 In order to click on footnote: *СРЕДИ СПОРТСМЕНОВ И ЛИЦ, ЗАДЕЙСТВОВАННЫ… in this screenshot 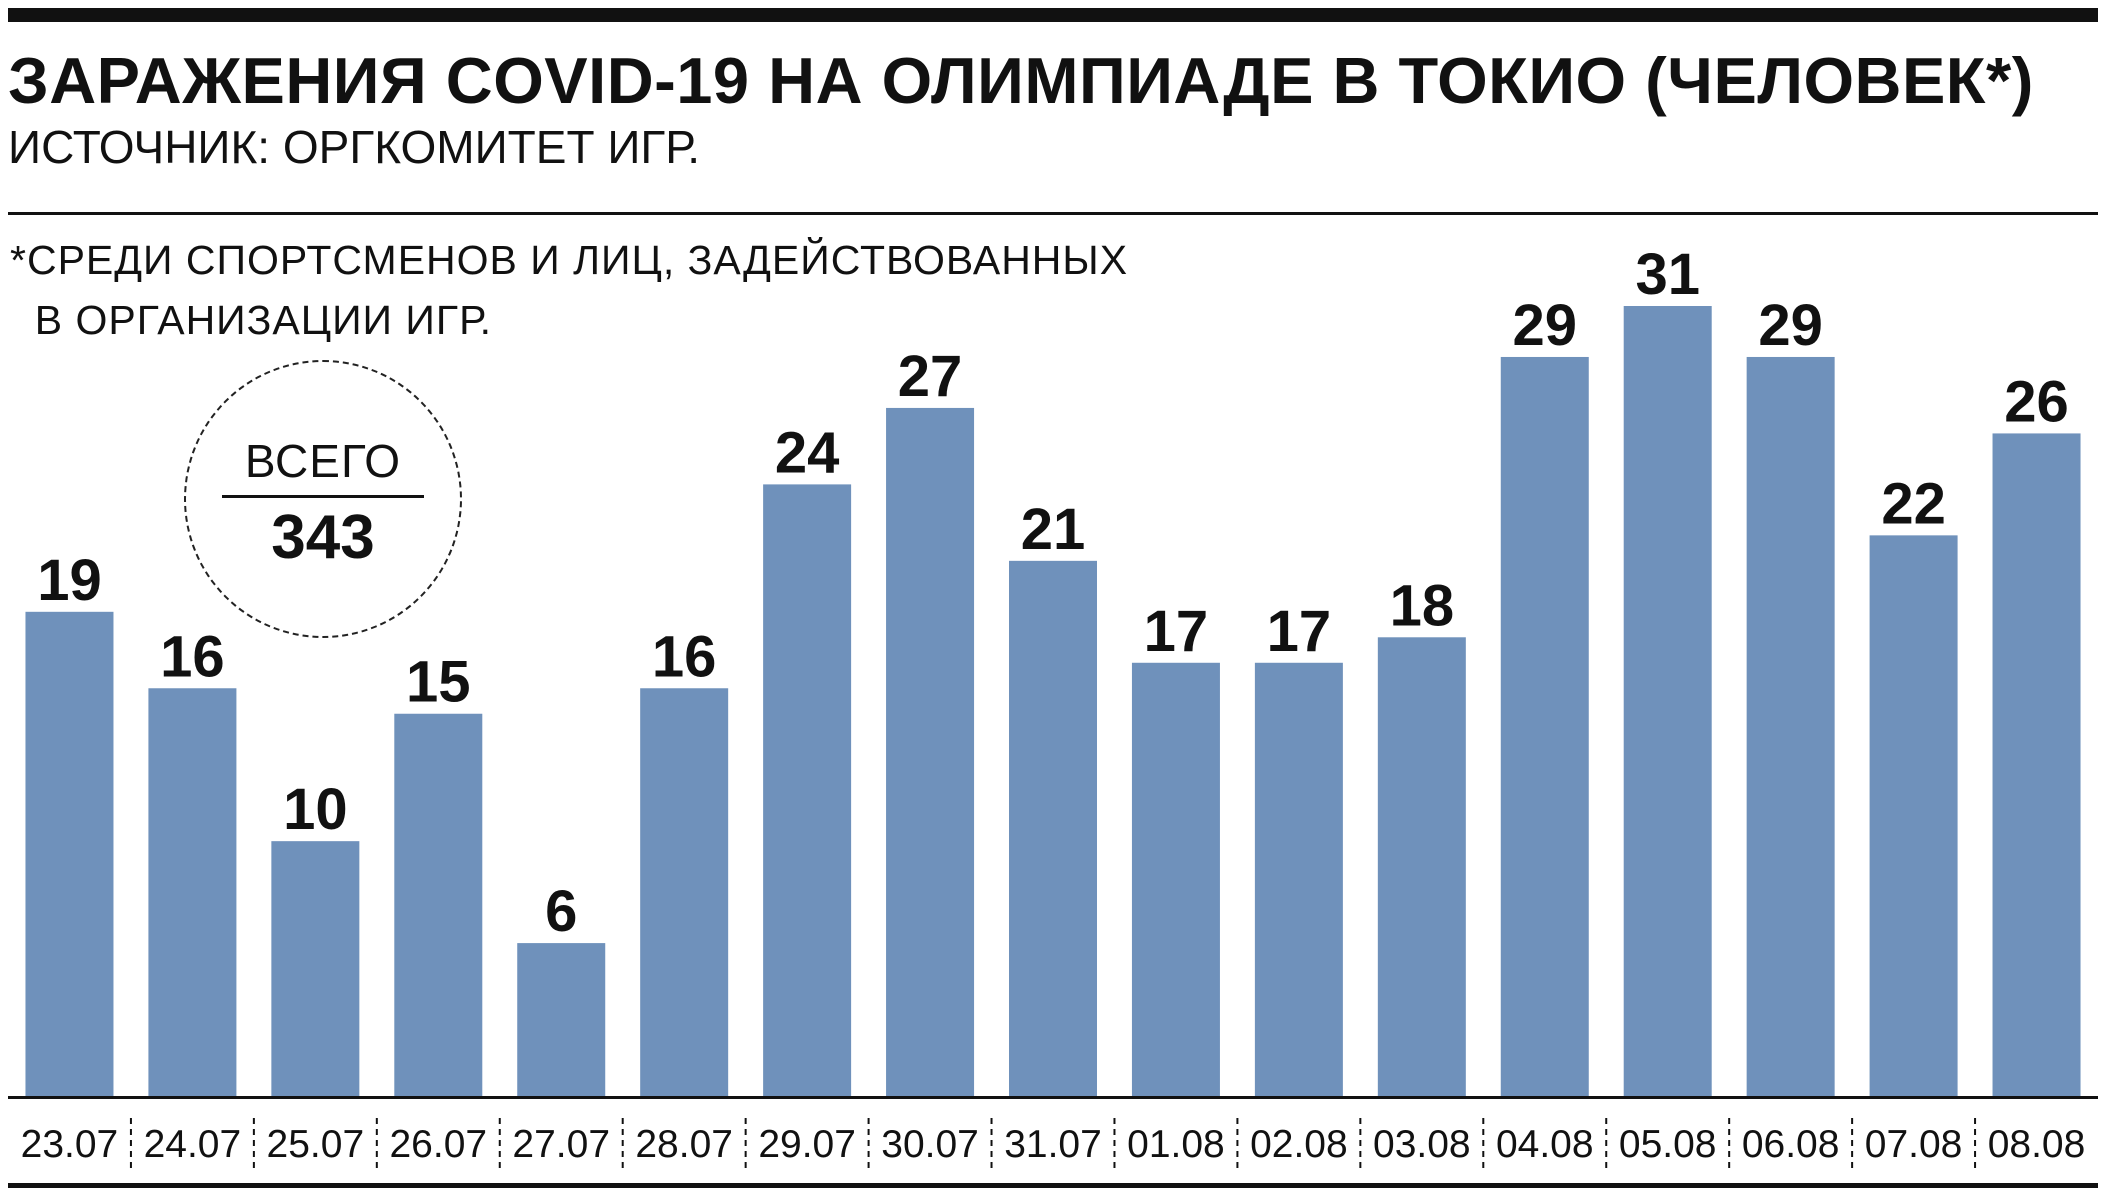, I will do `click(569, 290)`.